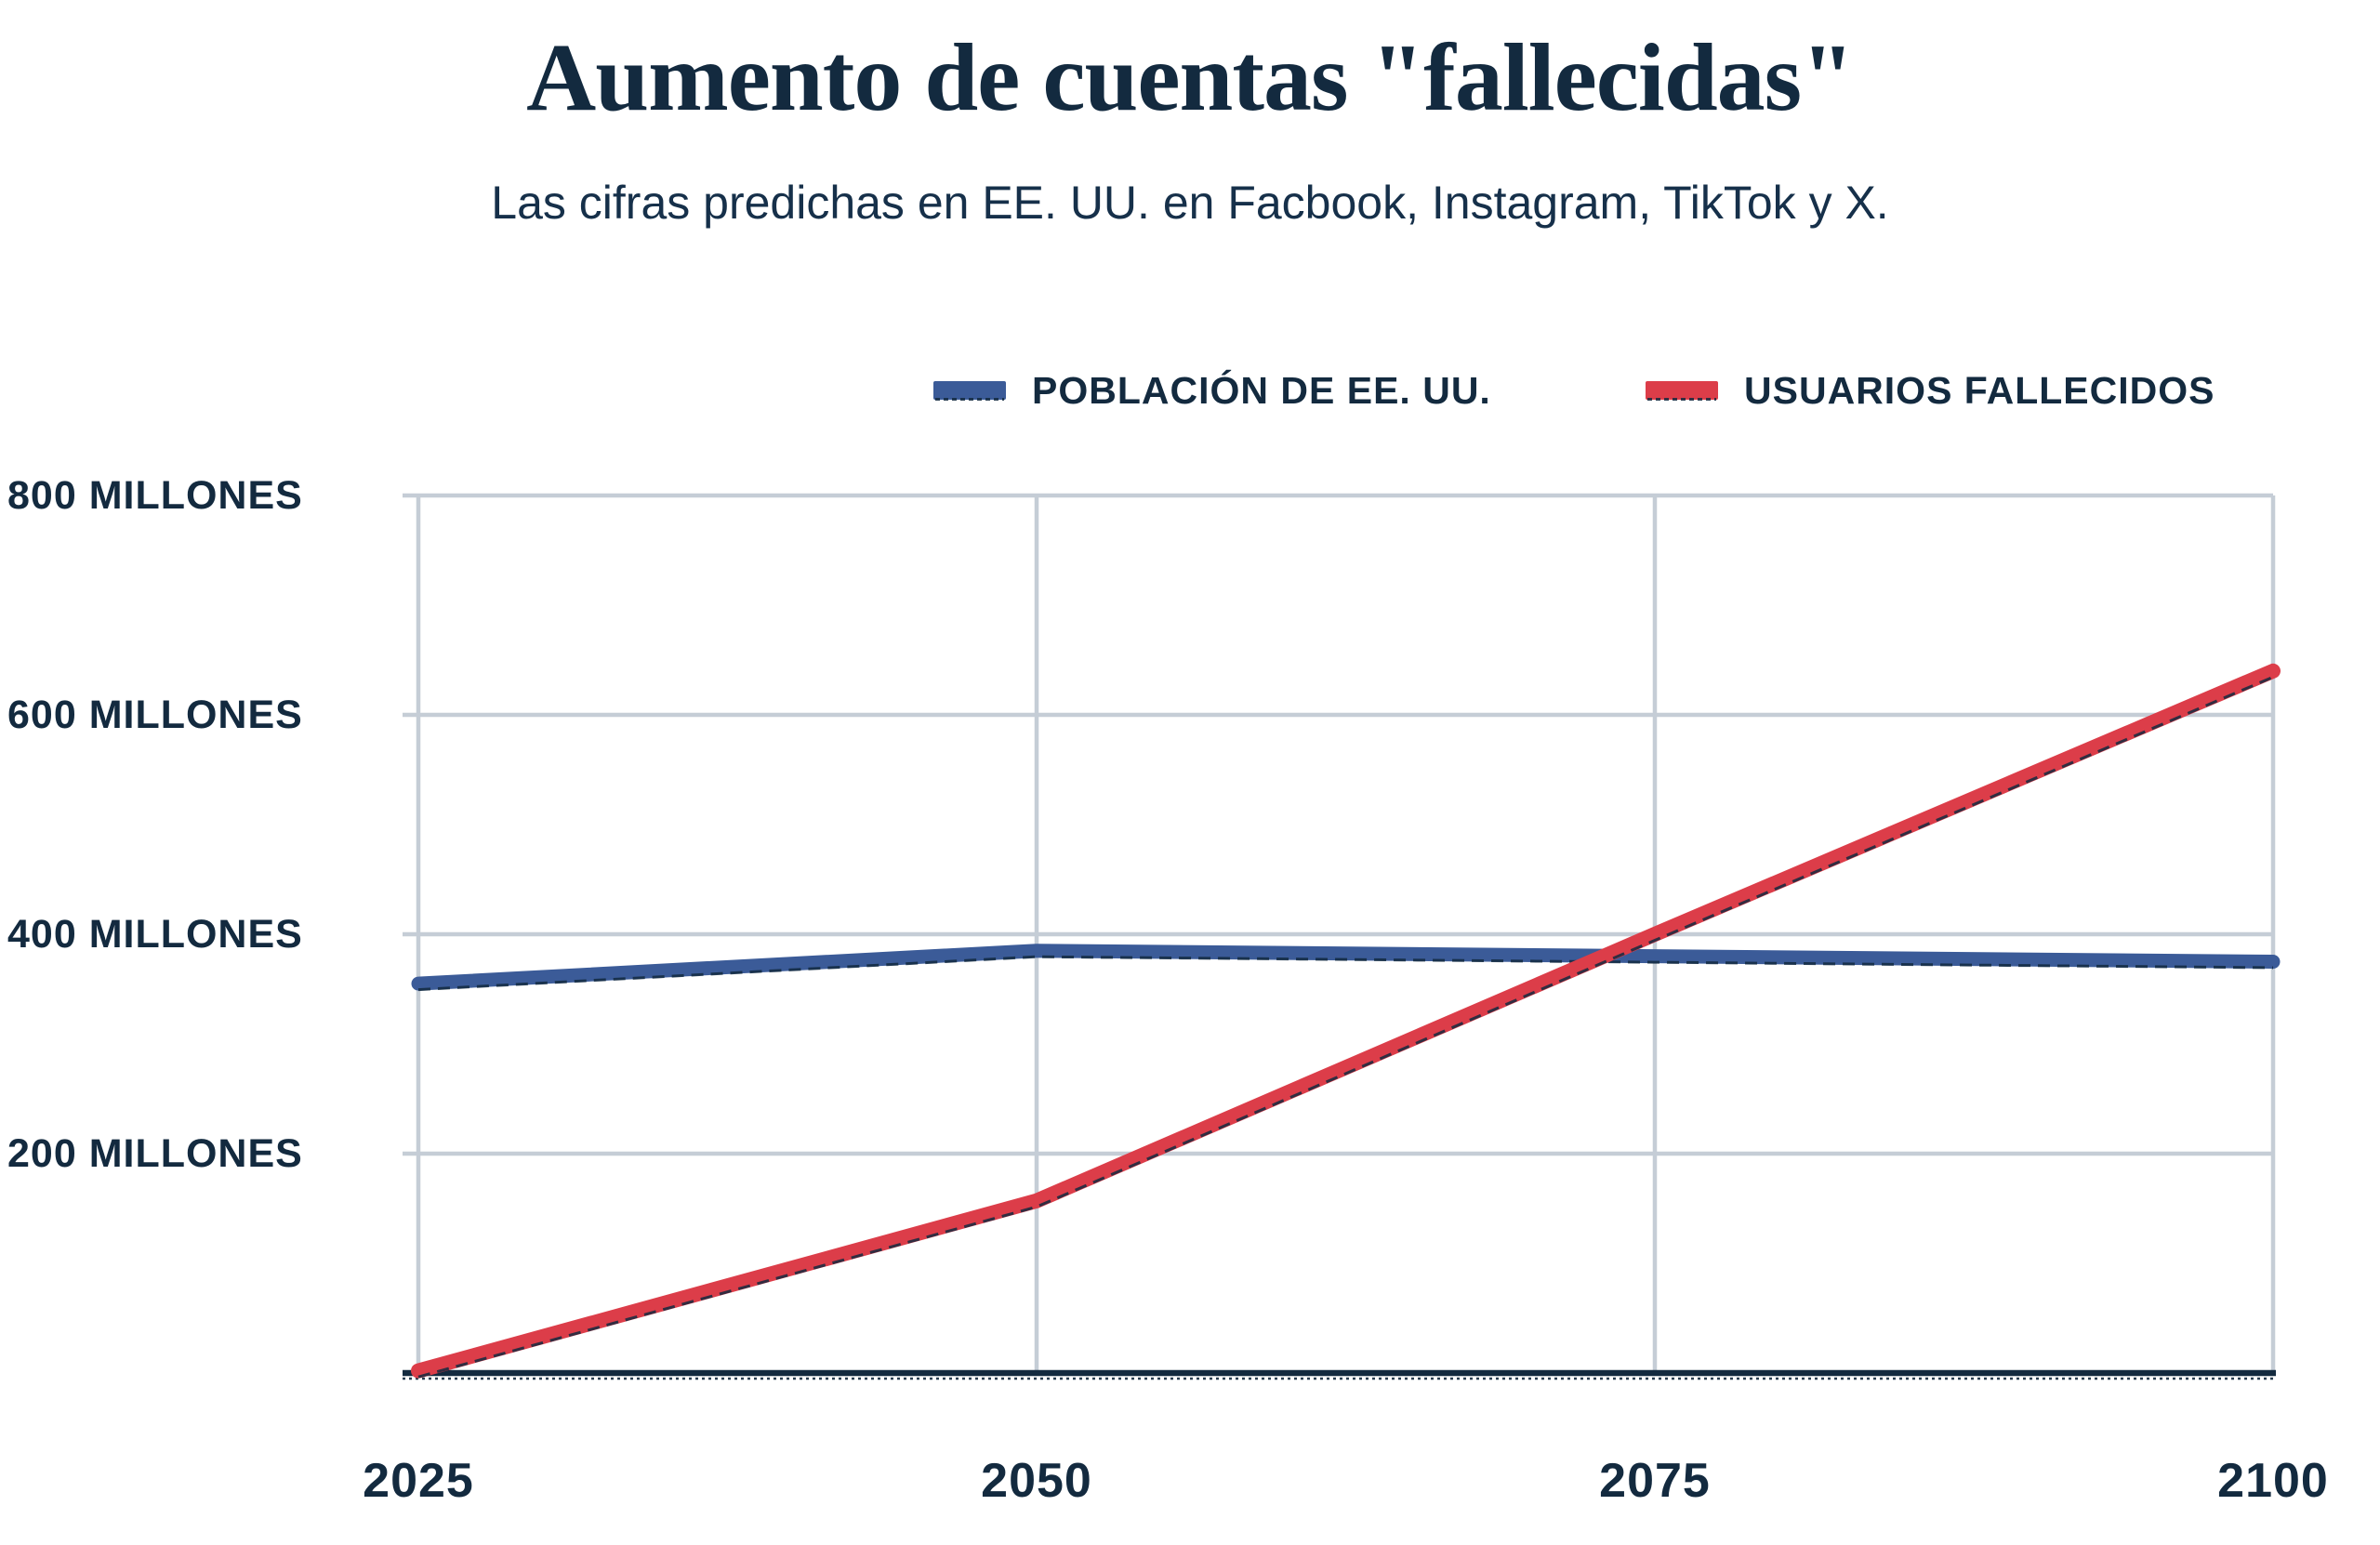 The height and width of the screenshot is (1545, 2380). What do you see at coordinates (418, 1481) in the screenshot?
I see `x-tick-label-2025: 2025` at bounding box center [418, 1481].